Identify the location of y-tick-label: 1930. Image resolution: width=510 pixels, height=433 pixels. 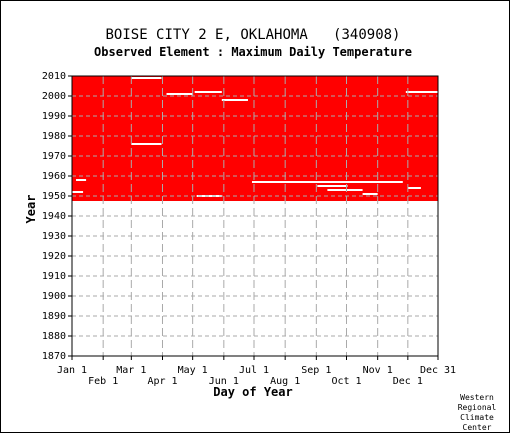
(54, 236).